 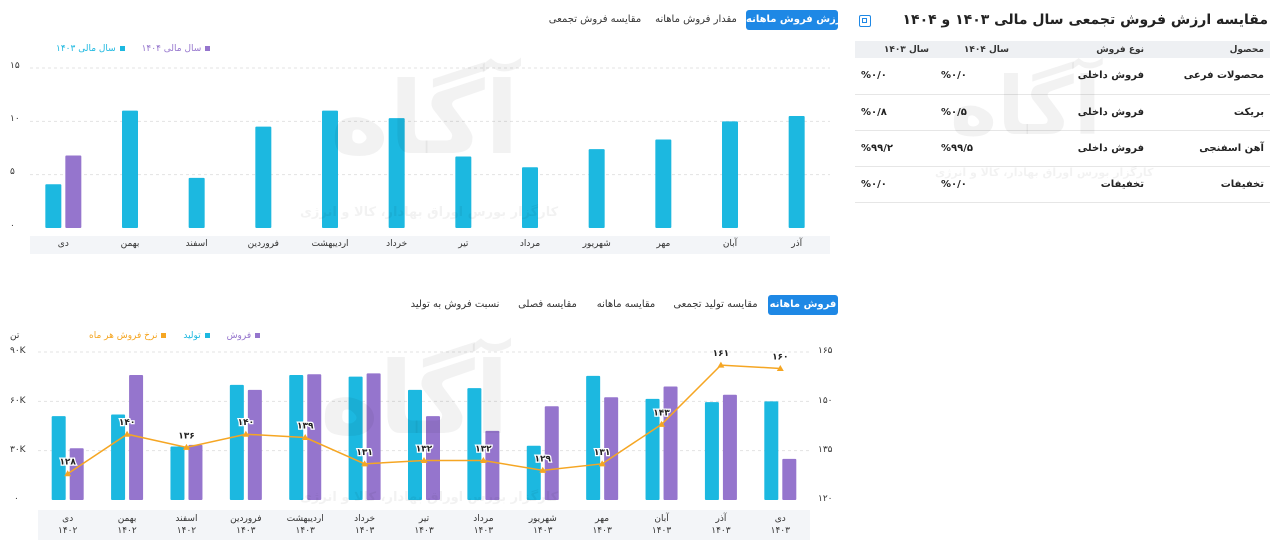 What do you see at coordinates (595, 19) in the screenshot?
I see `tab-cumulative-sales-comparison: مقایسه فروش تجمعی` at bounding box center [595, 19].